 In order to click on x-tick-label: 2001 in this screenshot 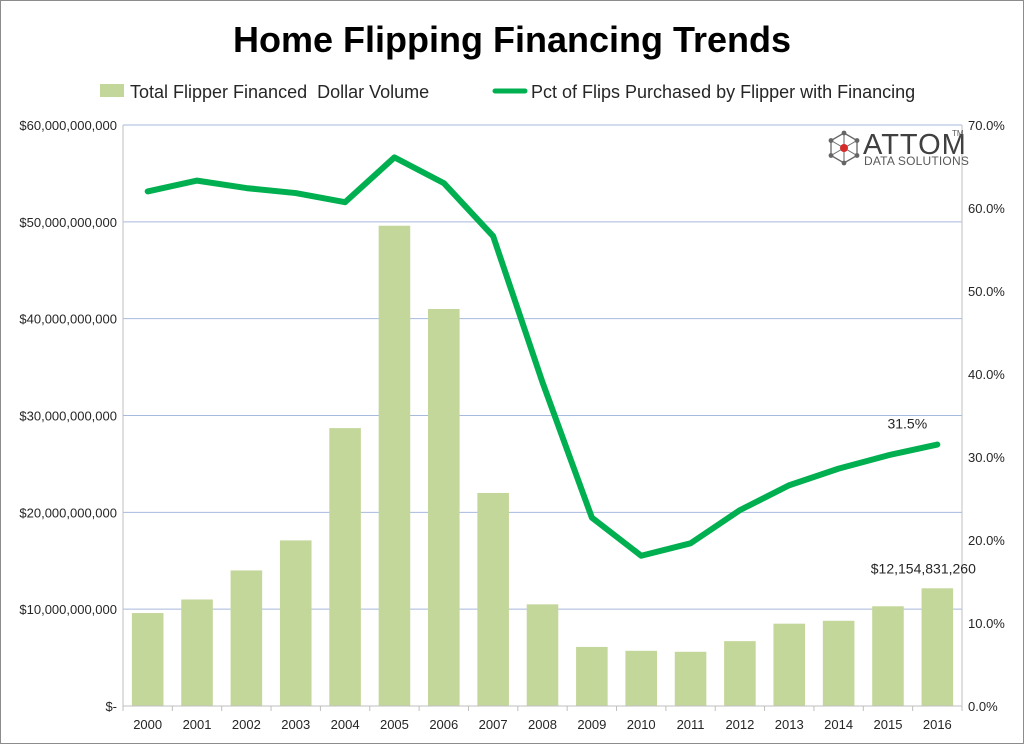, I will do `click(197, 724)`.